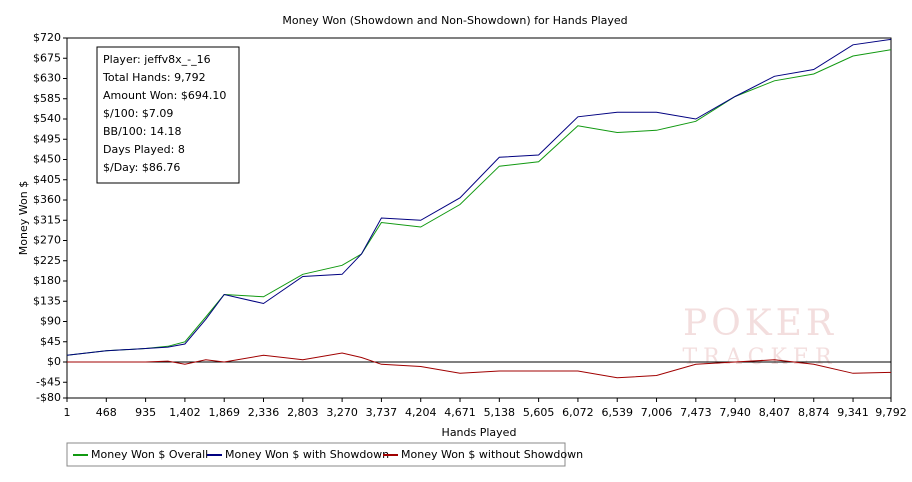 This screenshot has width=912, height=482. I want to click on x-tick-label: 2,336, so click(264, 412).